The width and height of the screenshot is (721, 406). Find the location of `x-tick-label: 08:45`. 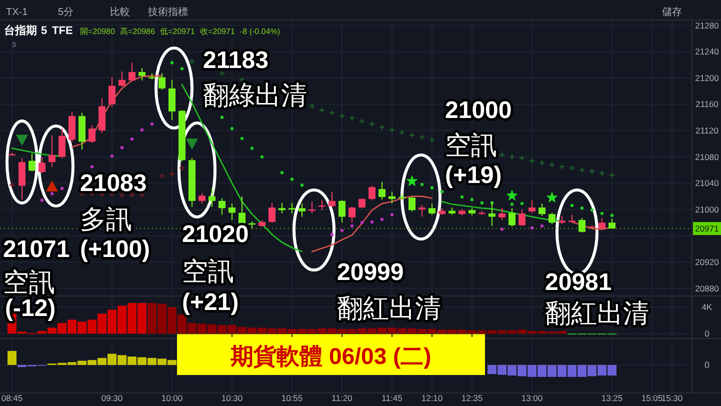

x-tick-label: 08:45 is located at coordinates (12, 398).